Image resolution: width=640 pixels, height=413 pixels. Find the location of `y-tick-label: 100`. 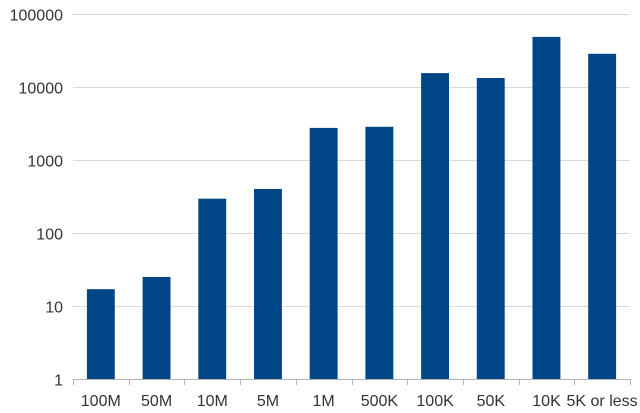

y-tick-label: 100 is located at coordinates (49, 235).